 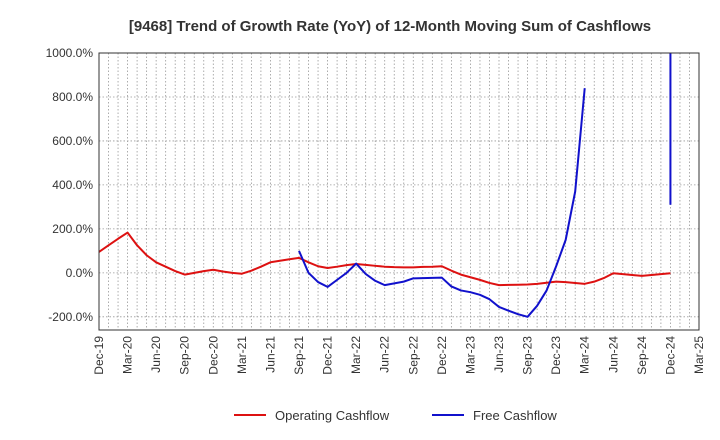 I want to click on series-line-operating-cashflow, so click(x=384, y=259).